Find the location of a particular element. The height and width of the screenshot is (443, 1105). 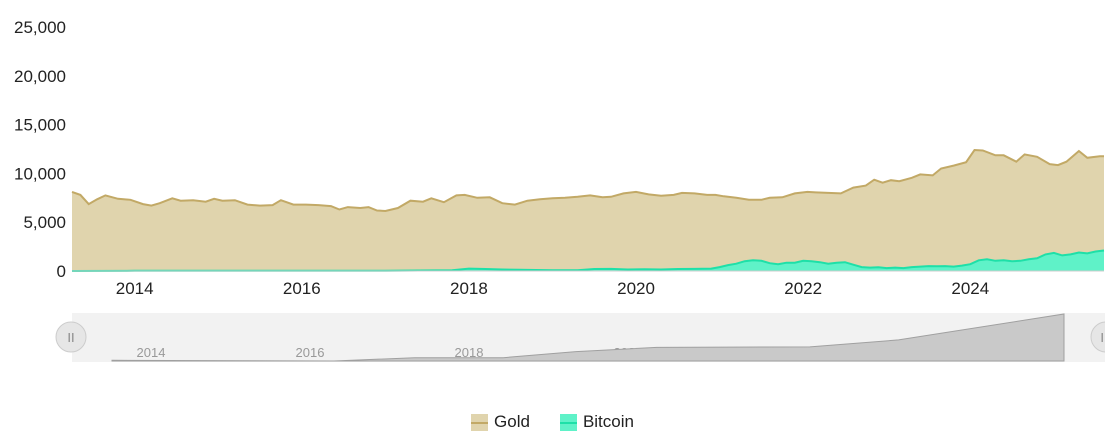

y-tick-label: 0 is located at coordinates (61, 271).